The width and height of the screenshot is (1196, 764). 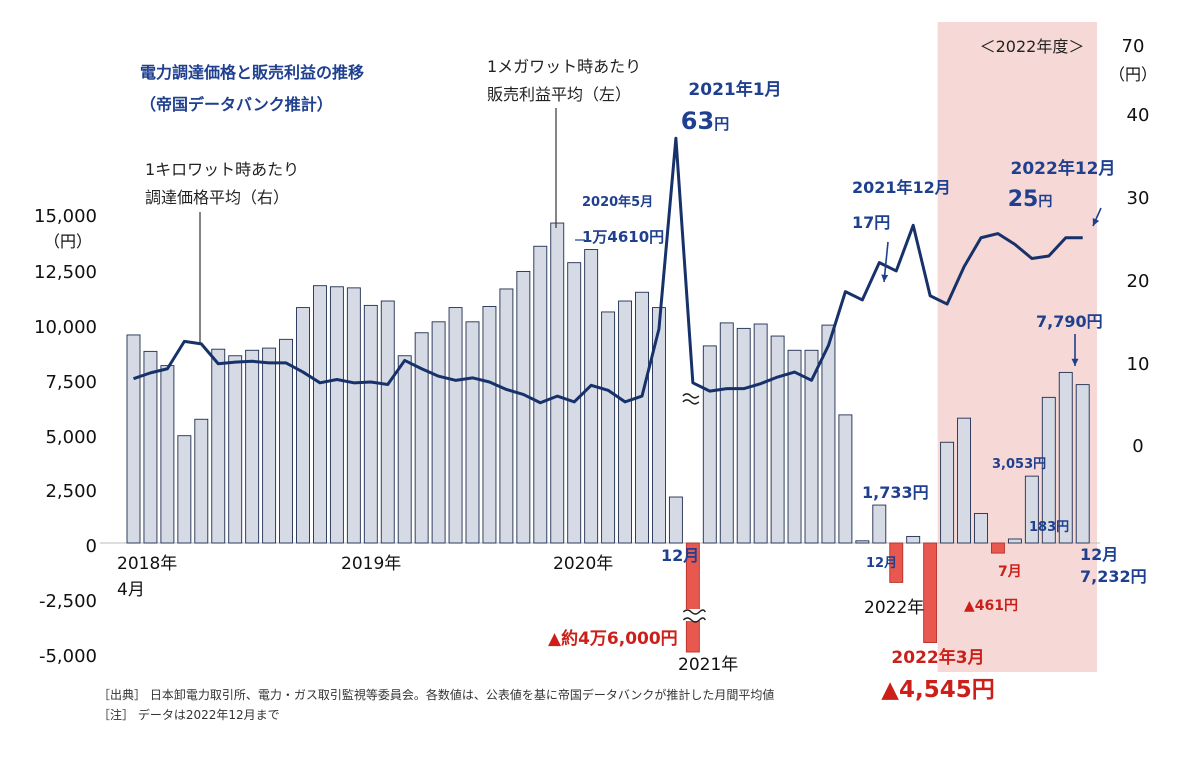 What do you see at coordinates (583, 564) in the screenshot?
I see `x-label-2020: 2020年` at bounding box center [583, 564].